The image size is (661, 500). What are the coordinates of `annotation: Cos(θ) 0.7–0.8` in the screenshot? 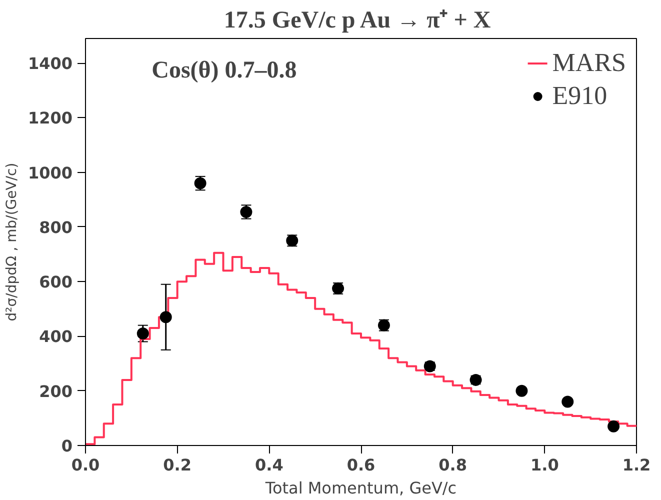 It's located at (224, 70).